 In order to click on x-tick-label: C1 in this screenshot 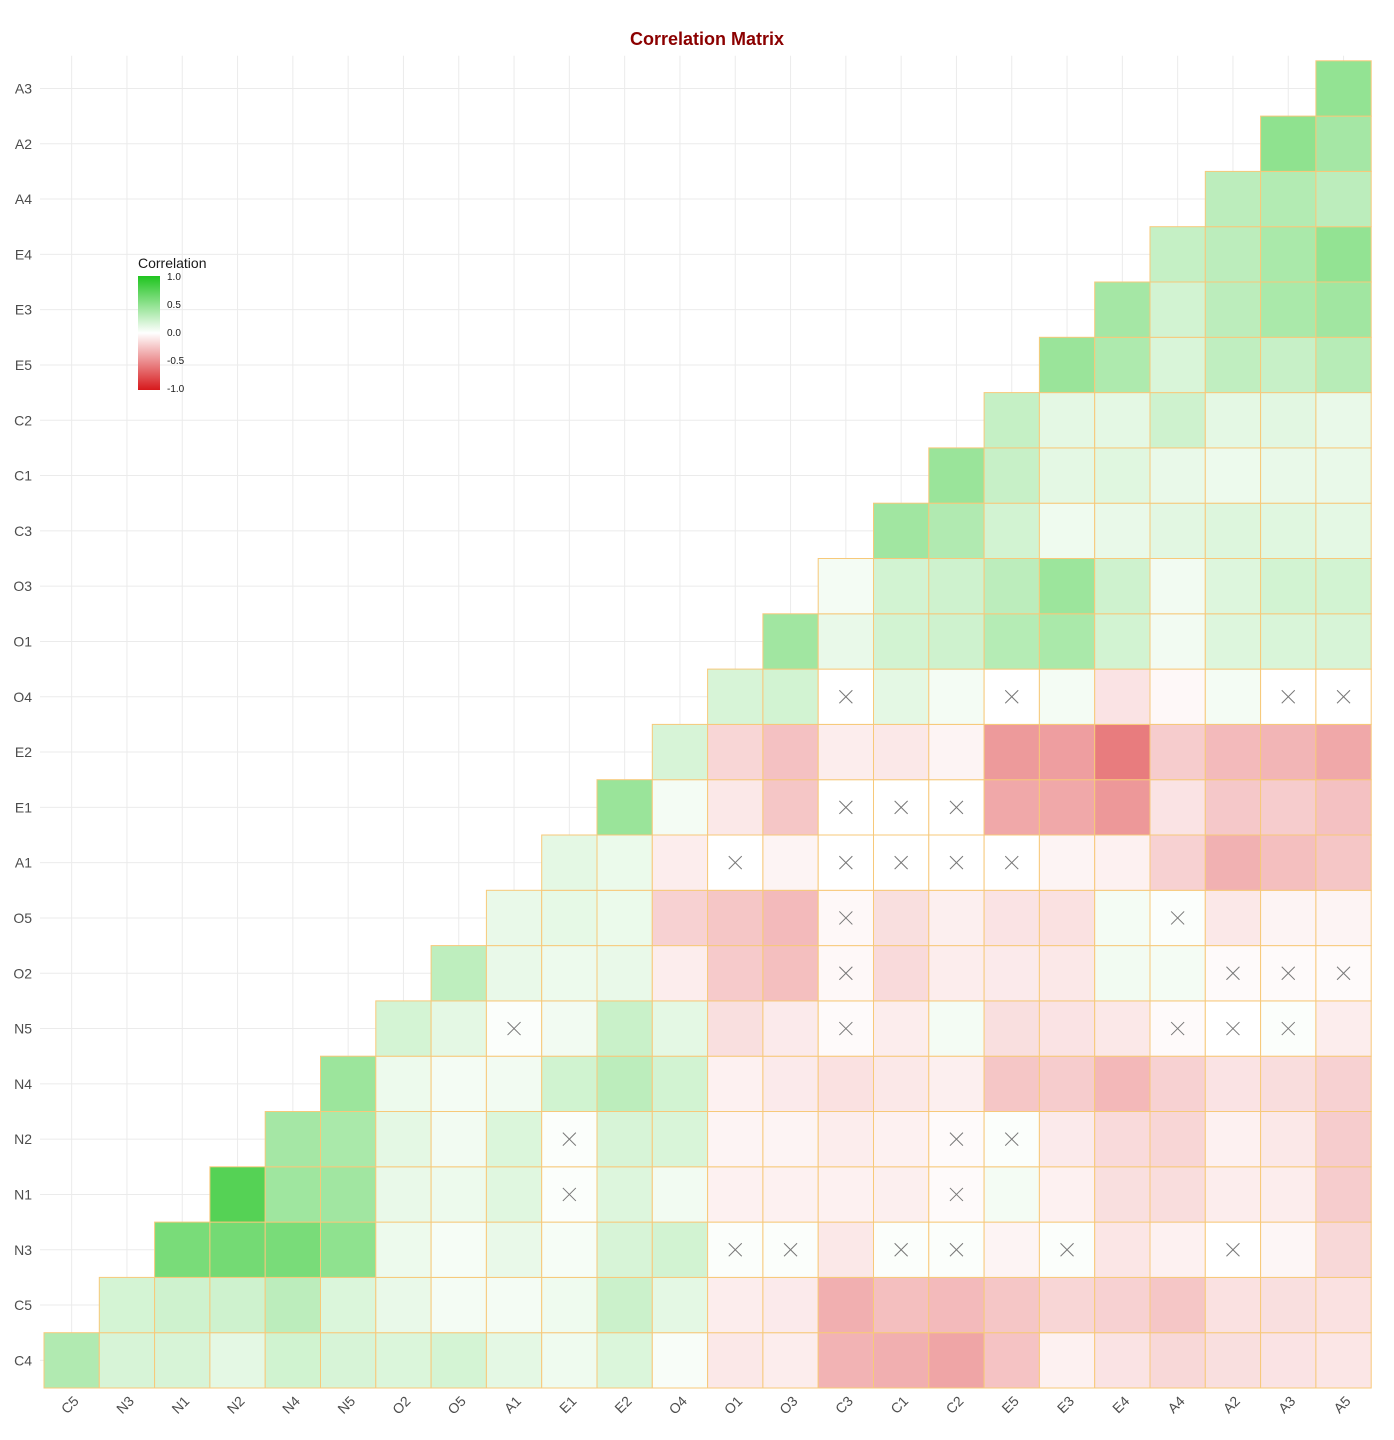, I will do `click(899, 1405)`.